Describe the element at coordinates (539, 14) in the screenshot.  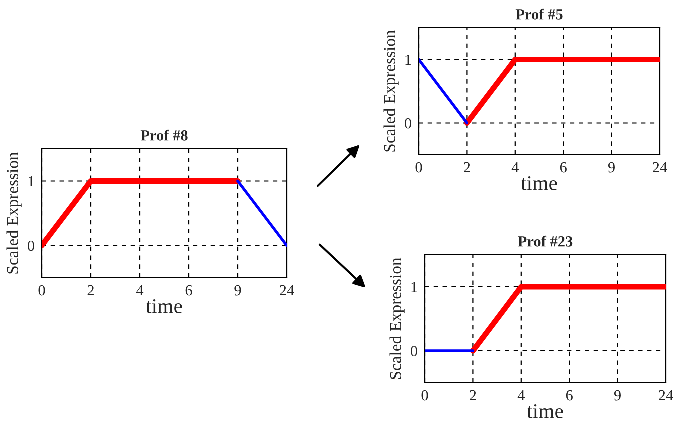
I see `chart-title: Prof #5` at that location.